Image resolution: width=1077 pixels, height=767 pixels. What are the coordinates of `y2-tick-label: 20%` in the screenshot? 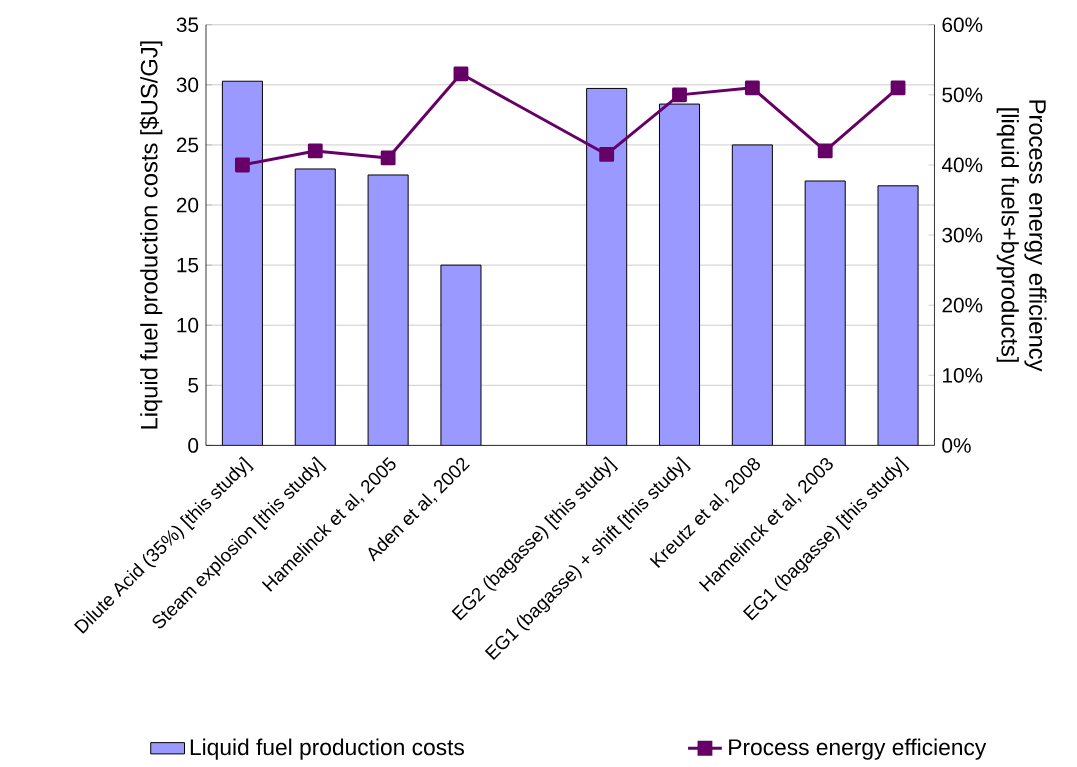 It's located at (962, 305).